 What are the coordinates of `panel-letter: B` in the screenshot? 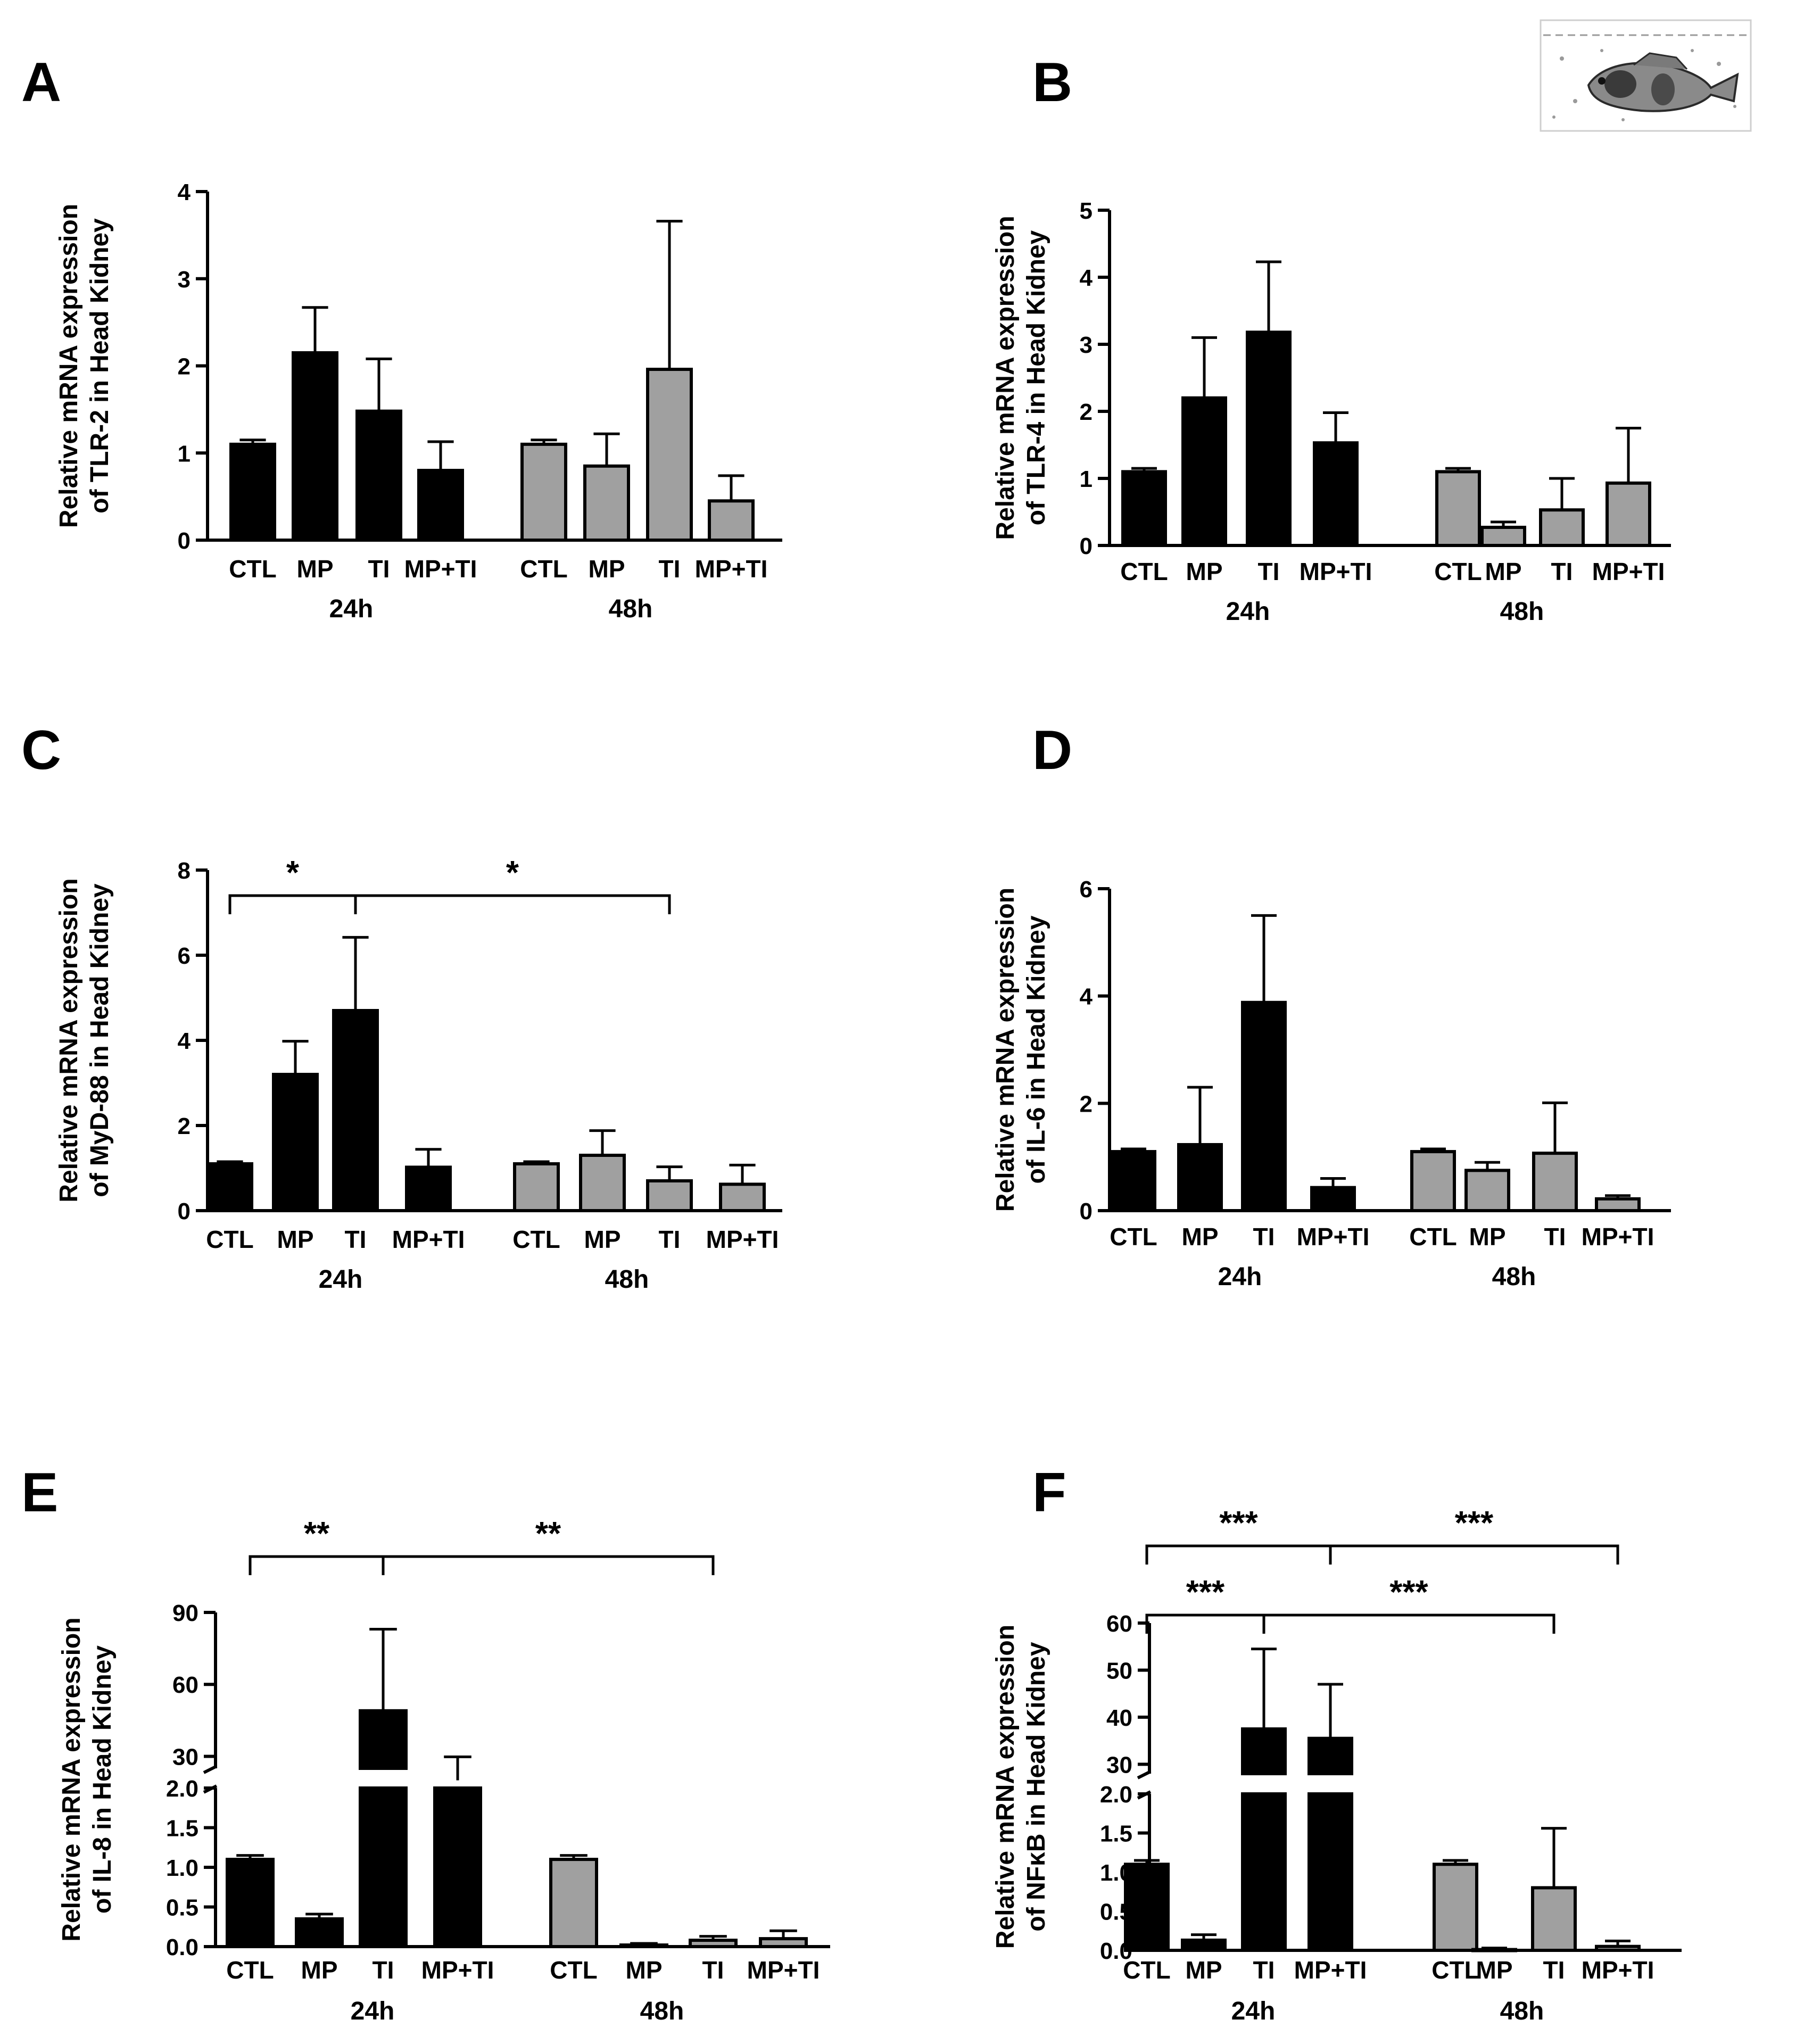 It's located at (1052, 82).